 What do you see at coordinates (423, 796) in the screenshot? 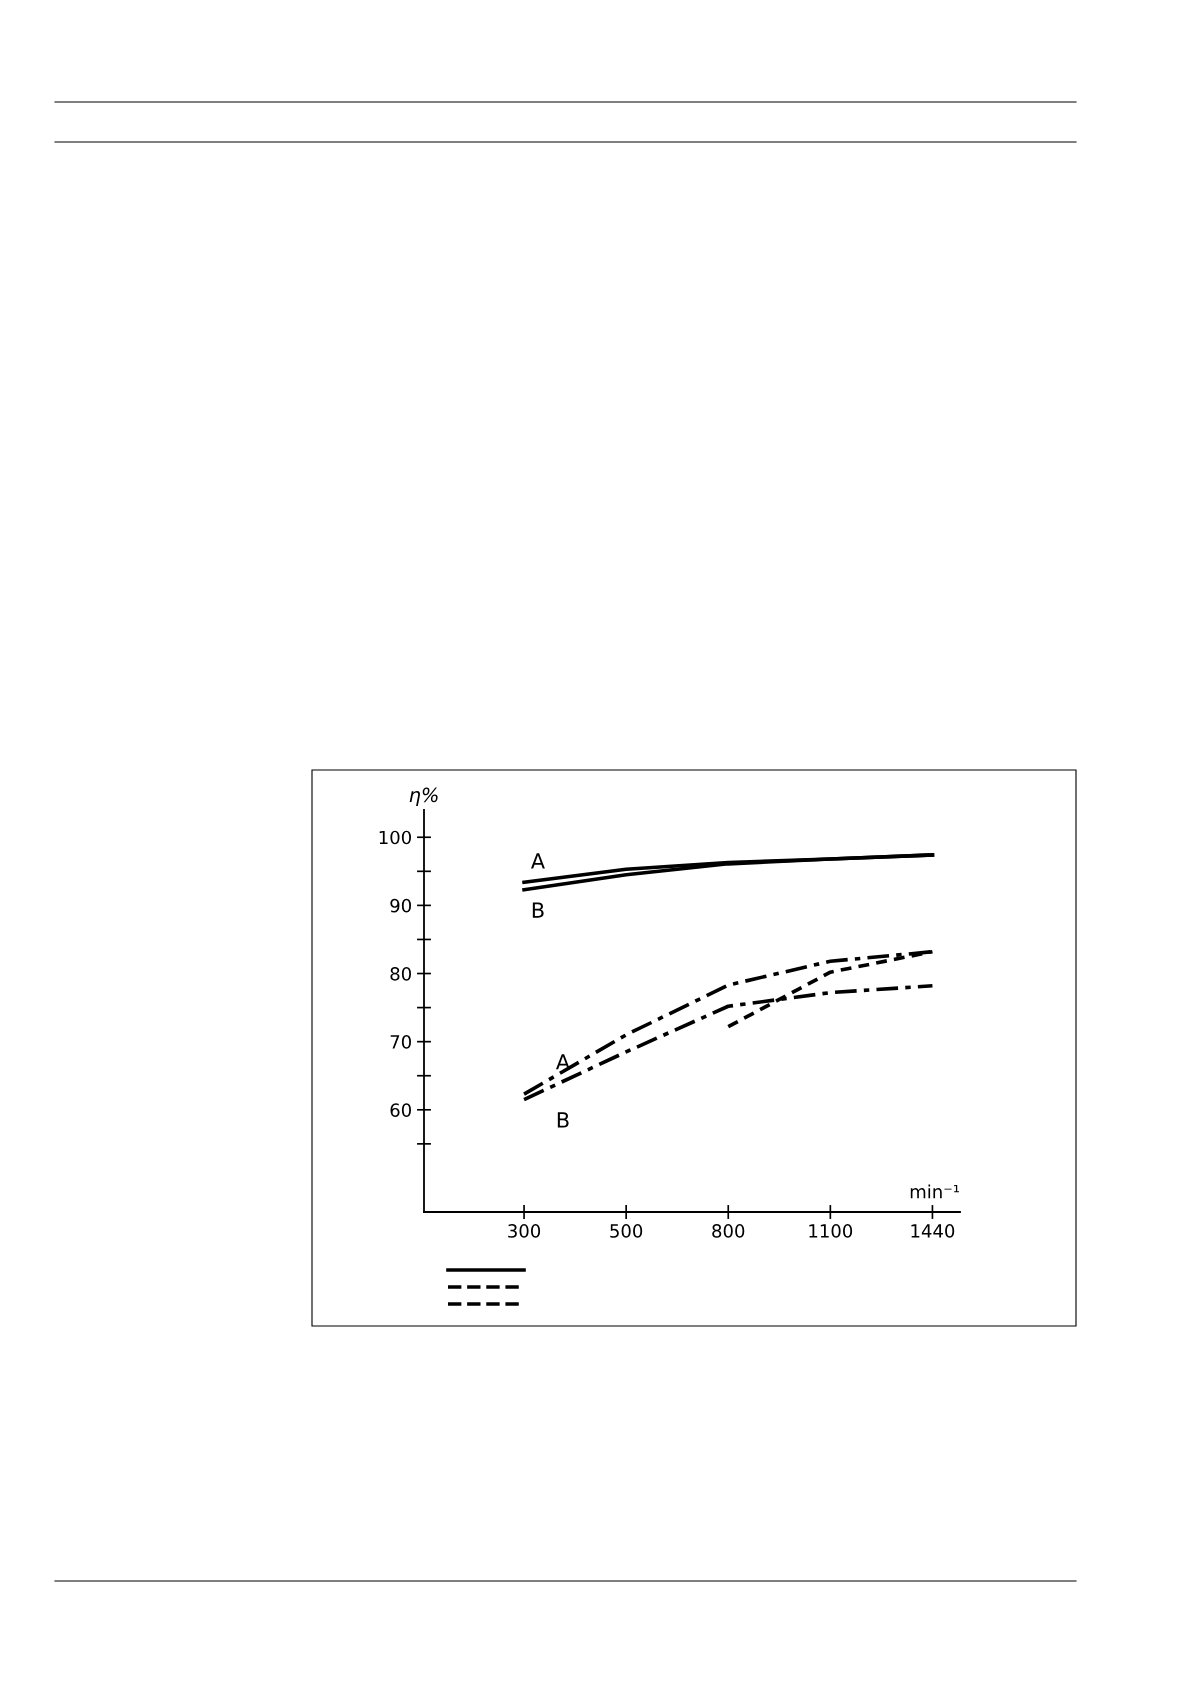
I see `y-axis-title: η%` at bounding box center [423, 796].